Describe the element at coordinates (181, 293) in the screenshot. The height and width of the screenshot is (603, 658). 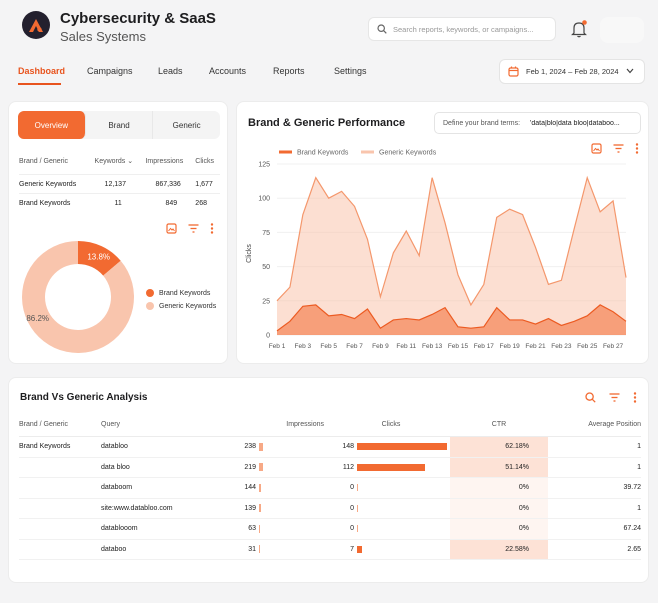
I see `legend-brand: Brand Keywords` at that location.